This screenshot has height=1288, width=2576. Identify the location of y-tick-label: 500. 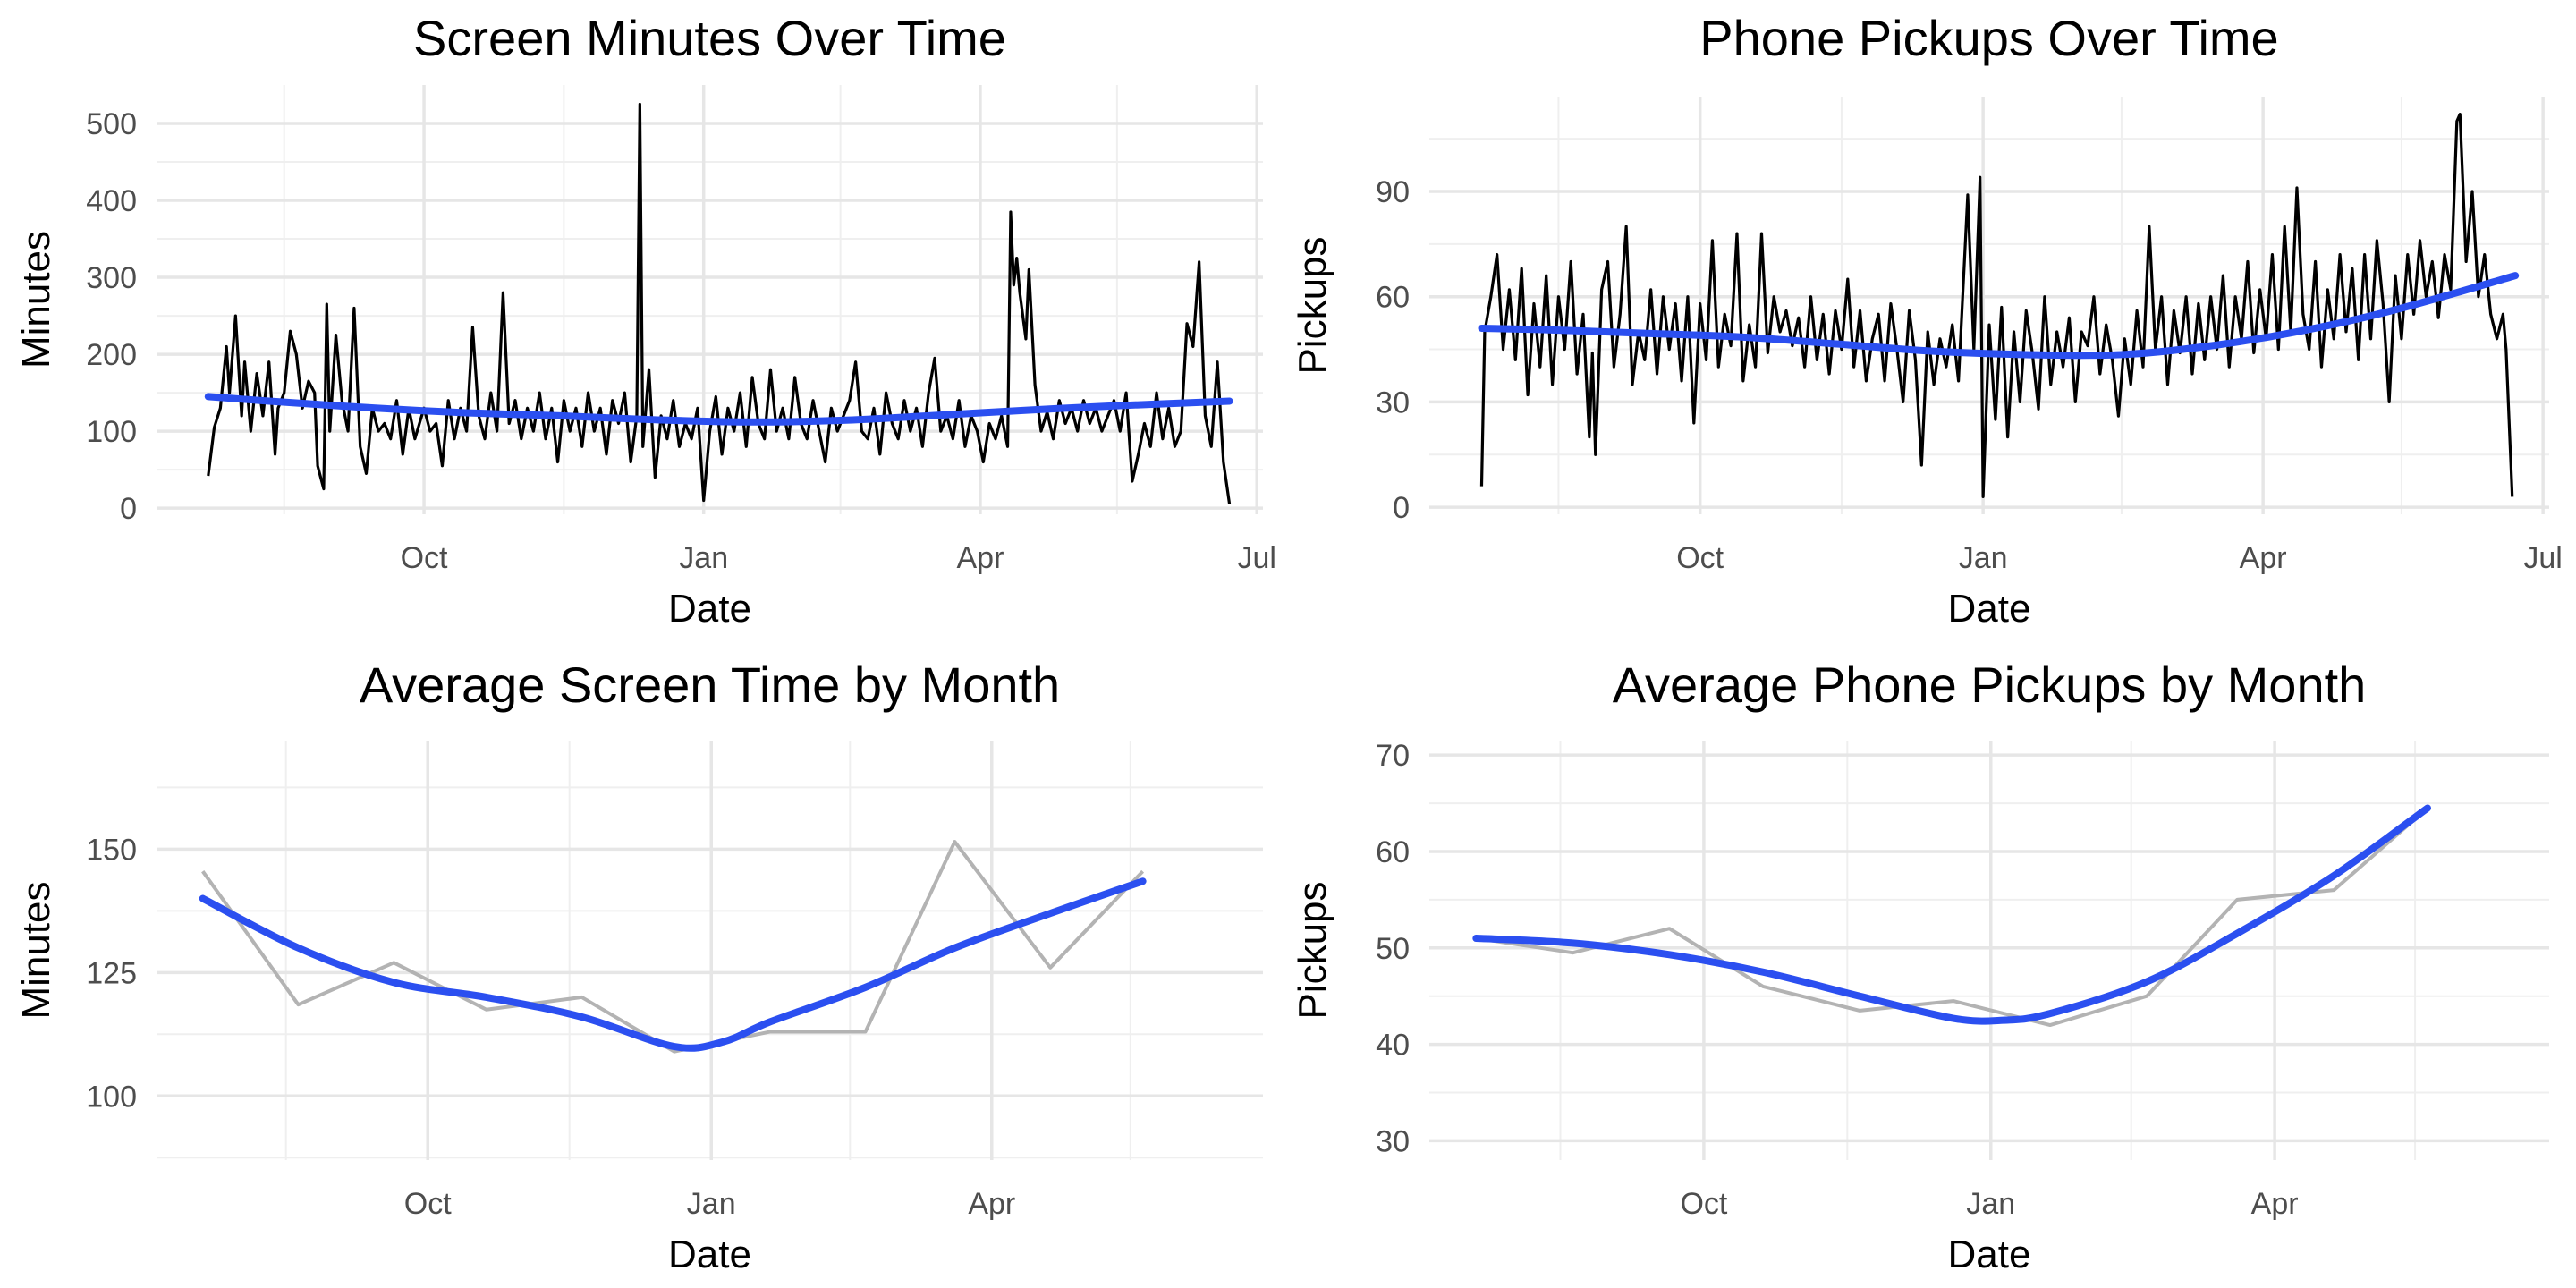
(111, 124).